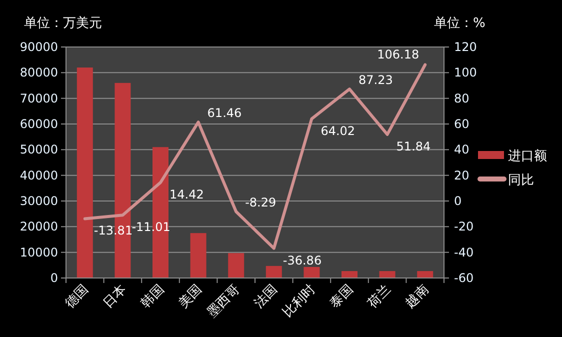  I want to click on y-tick-label: 30000, so click(39, 201).